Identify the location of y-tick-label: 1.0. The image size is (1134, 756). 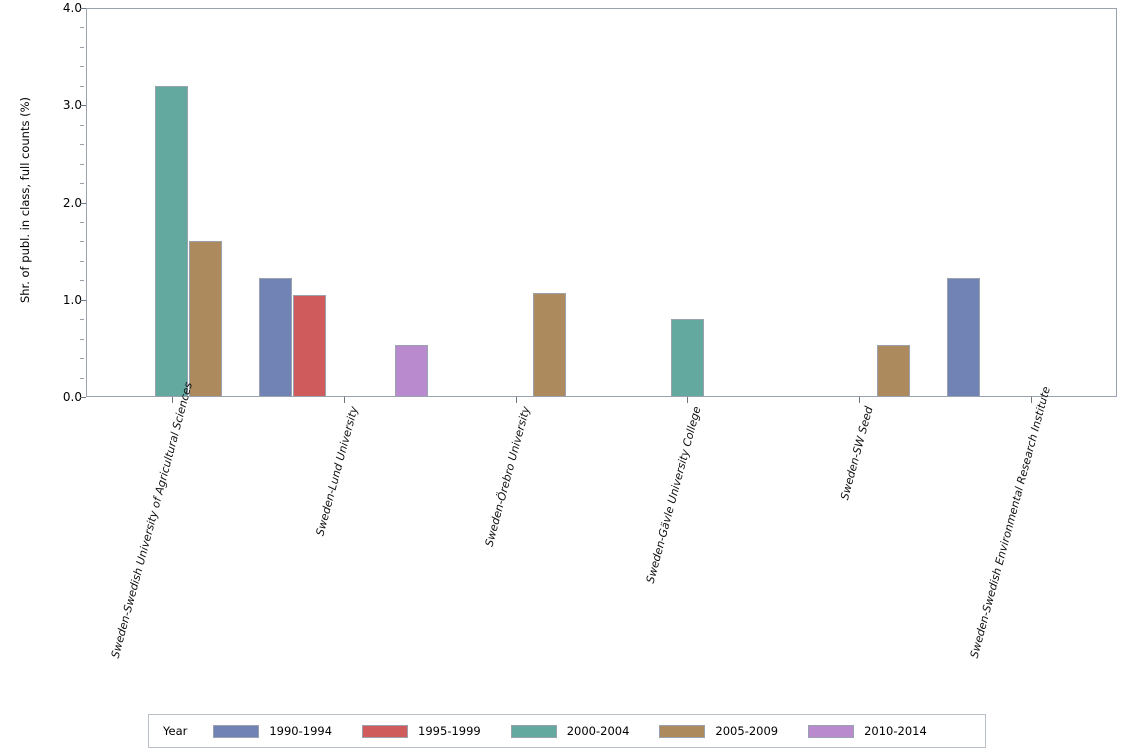
(72, 299).